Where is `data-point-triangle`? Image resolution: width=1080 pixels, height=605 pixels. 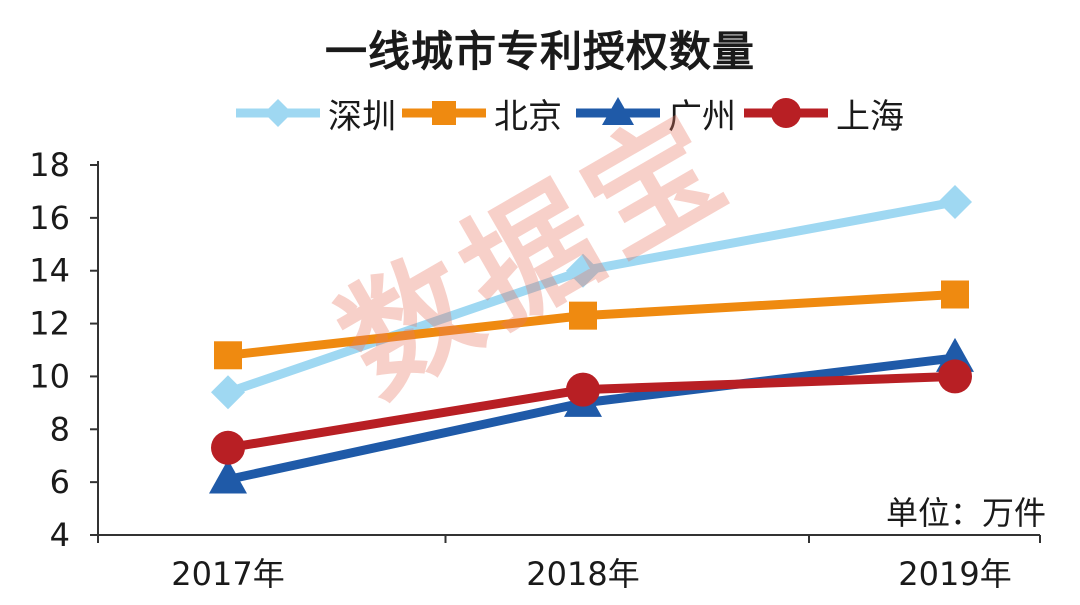
data-point-triangle is located at coordinates (228, 476).